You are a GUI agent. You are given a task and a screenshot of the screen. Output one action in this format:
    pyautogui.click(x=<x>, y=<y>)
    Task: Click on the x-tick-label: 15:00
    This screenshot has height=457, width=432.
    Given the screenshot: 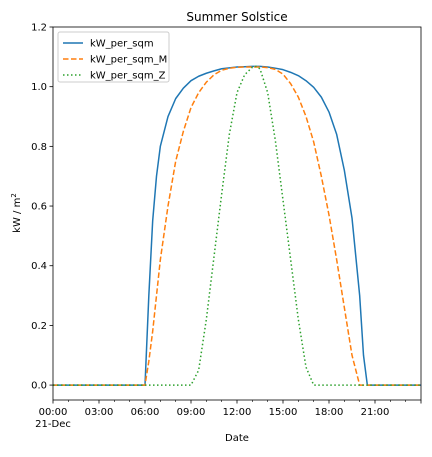 What is the action you would take?
    pyautogui.click(x=283, y=412)
    